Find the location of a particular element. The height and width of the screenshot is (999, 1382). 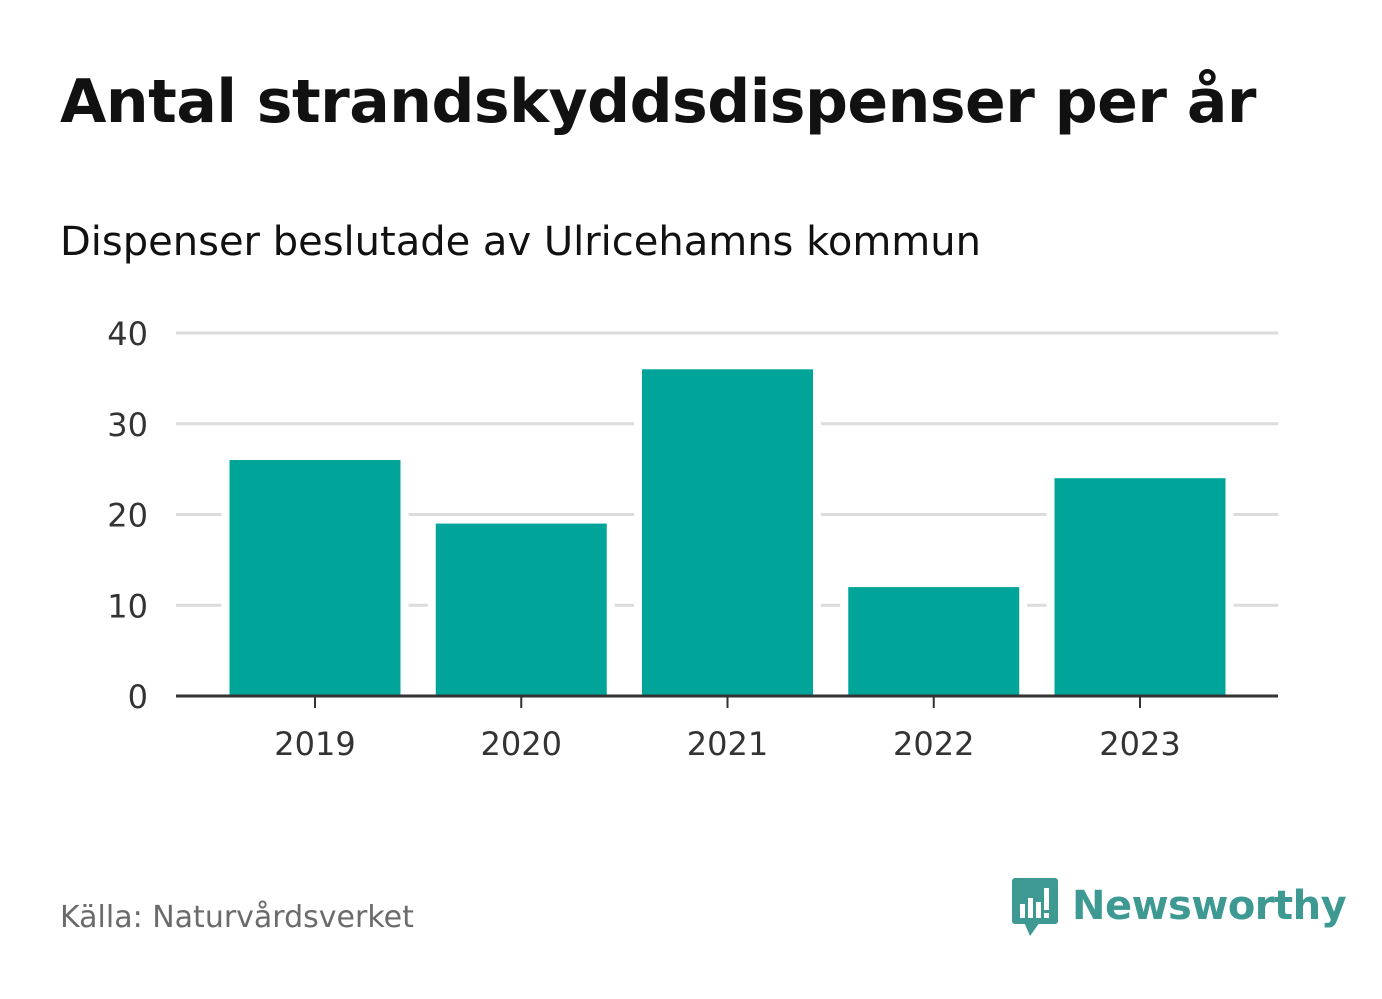

x-axis-ticks: 2019 2020 2021 2022 2023 is located at coordinates (727, 729).